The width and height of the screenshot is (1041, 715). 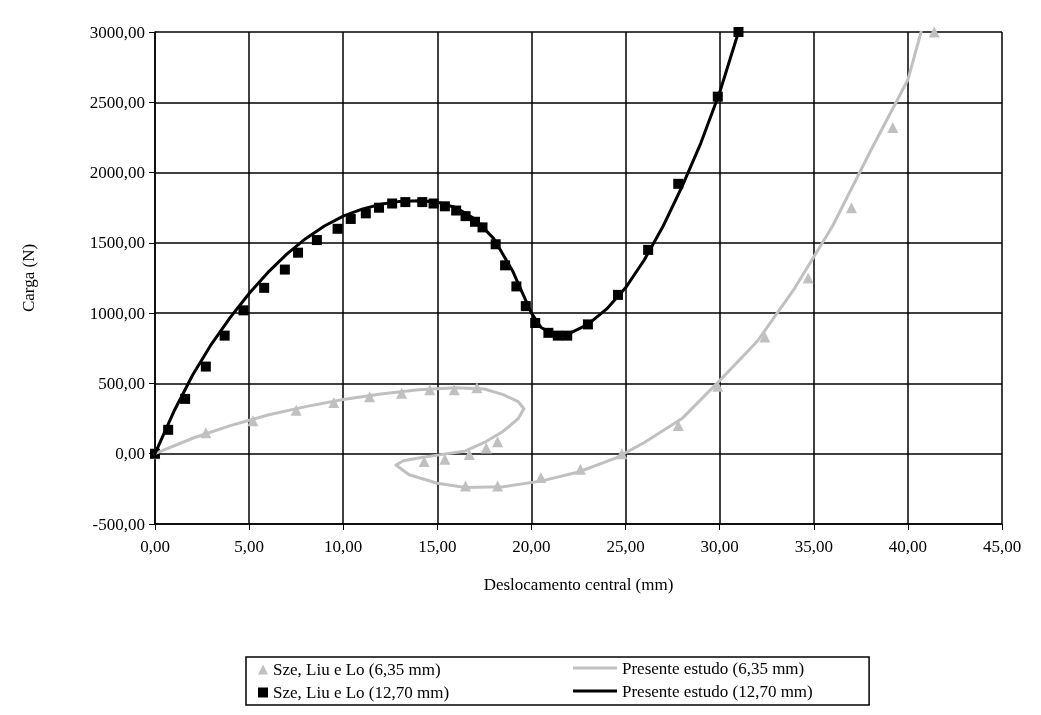 I want to click on y-tick-label: -500,00, so click(x=118, y=524).